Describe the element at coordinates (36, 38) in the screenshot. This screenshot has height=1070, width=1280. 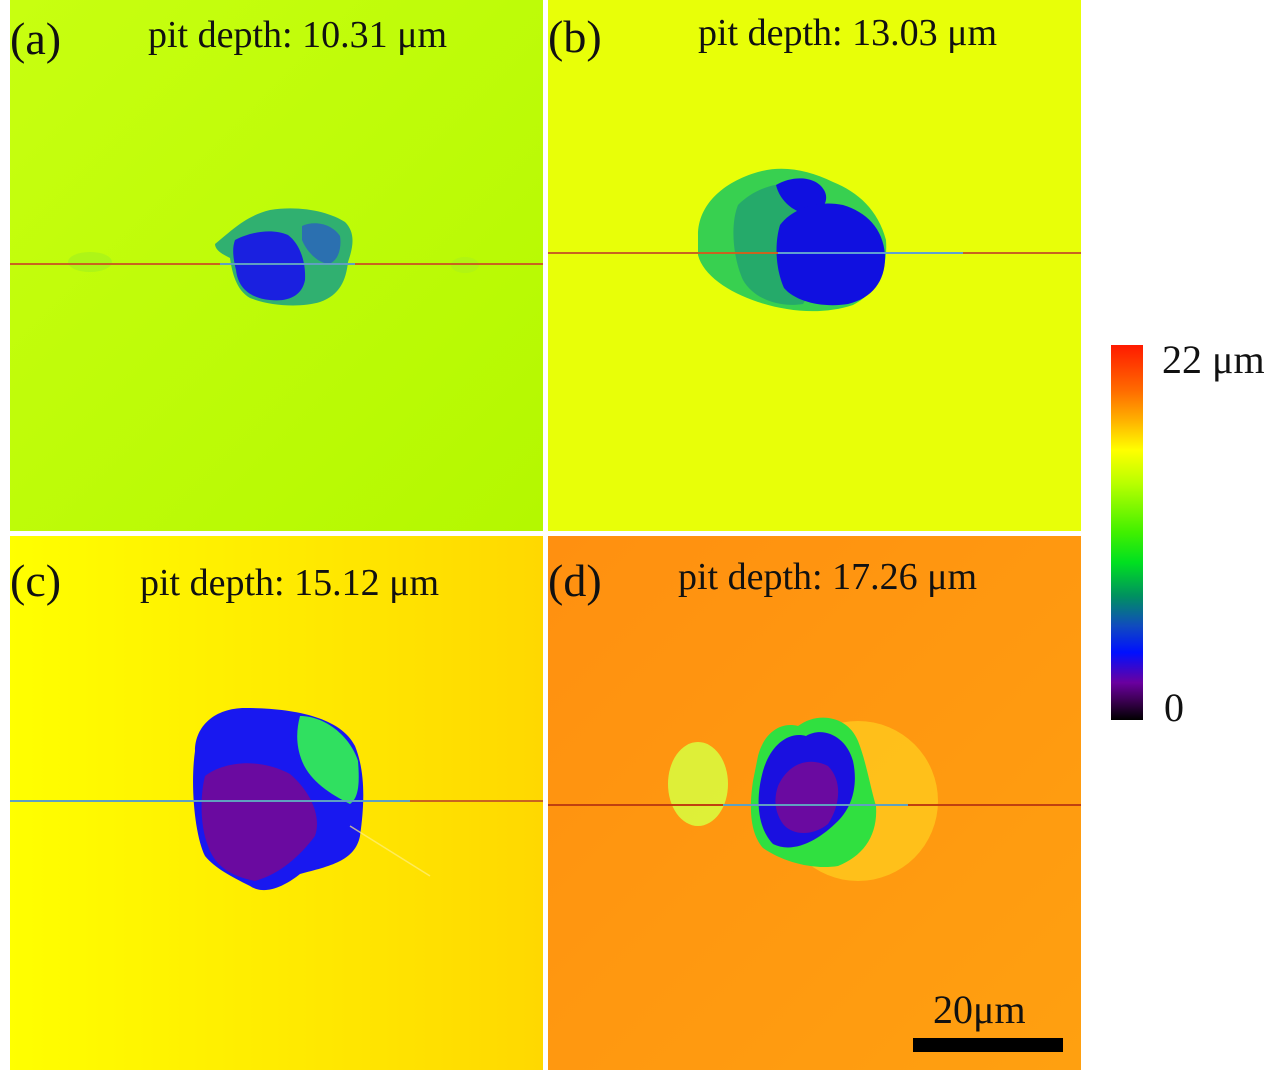
I see `panel-label: (a)` at that location.